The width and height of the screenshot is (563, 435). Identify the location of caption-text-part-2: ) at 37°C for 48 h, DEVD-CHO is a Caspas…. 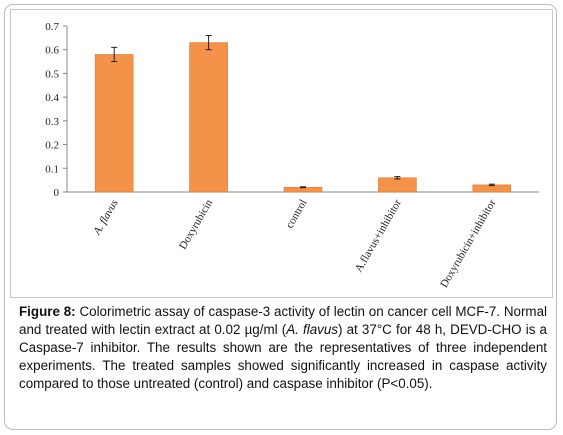
(283, 356).